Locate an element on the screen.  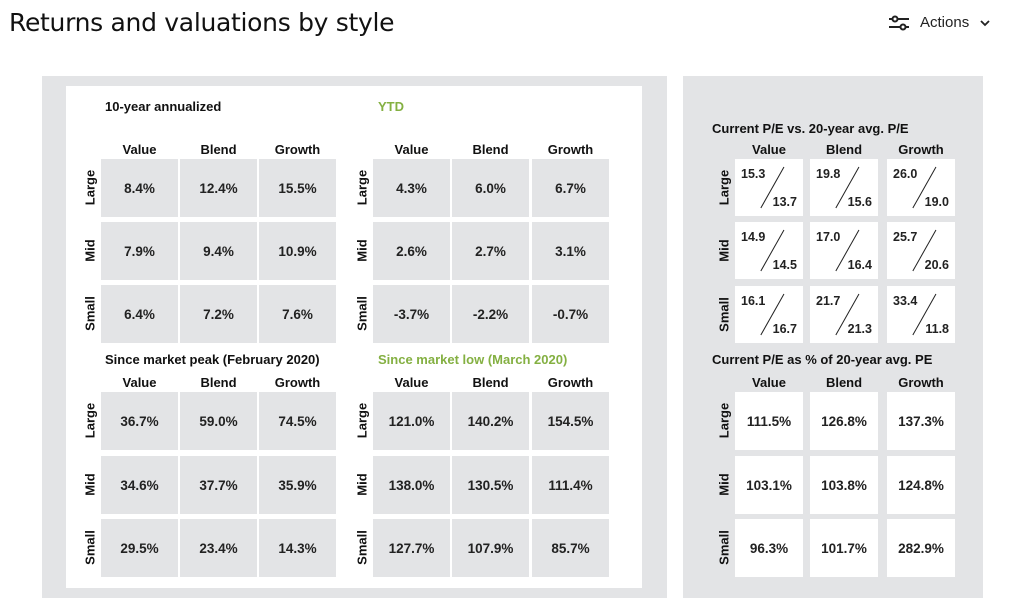
grid-cell: 111.4% is located at coordinates (570, 485).